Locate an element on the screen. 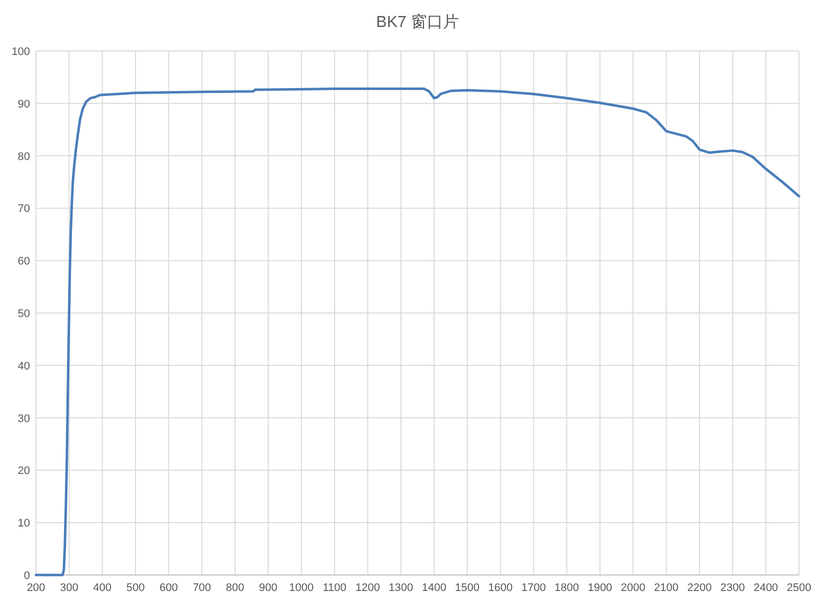 Image resolution: width=820 pixels, height=608 pixels. y-tick-label: 20 is located at coordinates (24, 471).